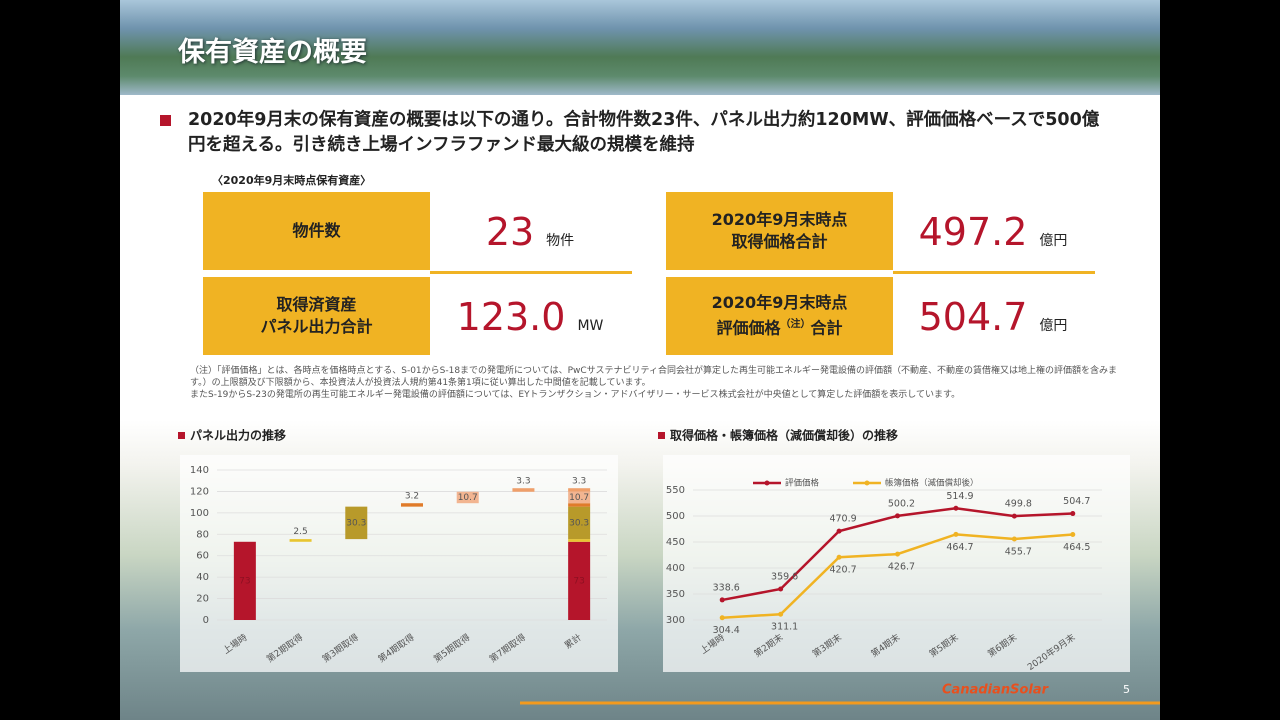  I want to click on data-label: 470.9, so click(842, 519).